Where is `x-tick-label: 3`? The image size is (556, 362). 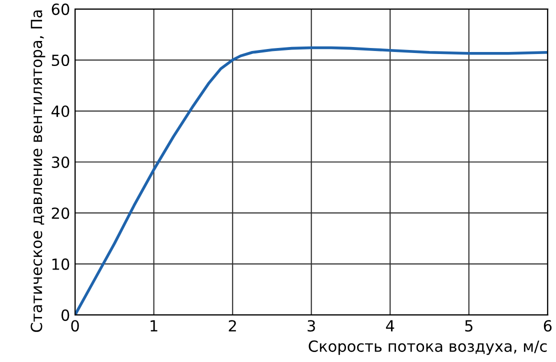
x-tick-label: 3 is located at coordinates (311, 326).